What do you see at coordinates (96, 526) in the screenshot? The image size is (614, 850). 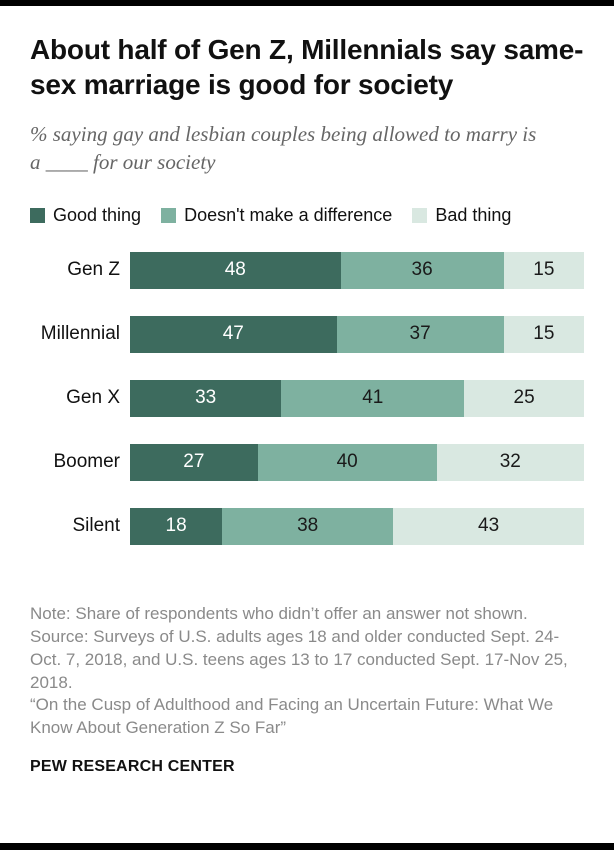 I see `category-label: Silent` at bounding box center [96, 526].